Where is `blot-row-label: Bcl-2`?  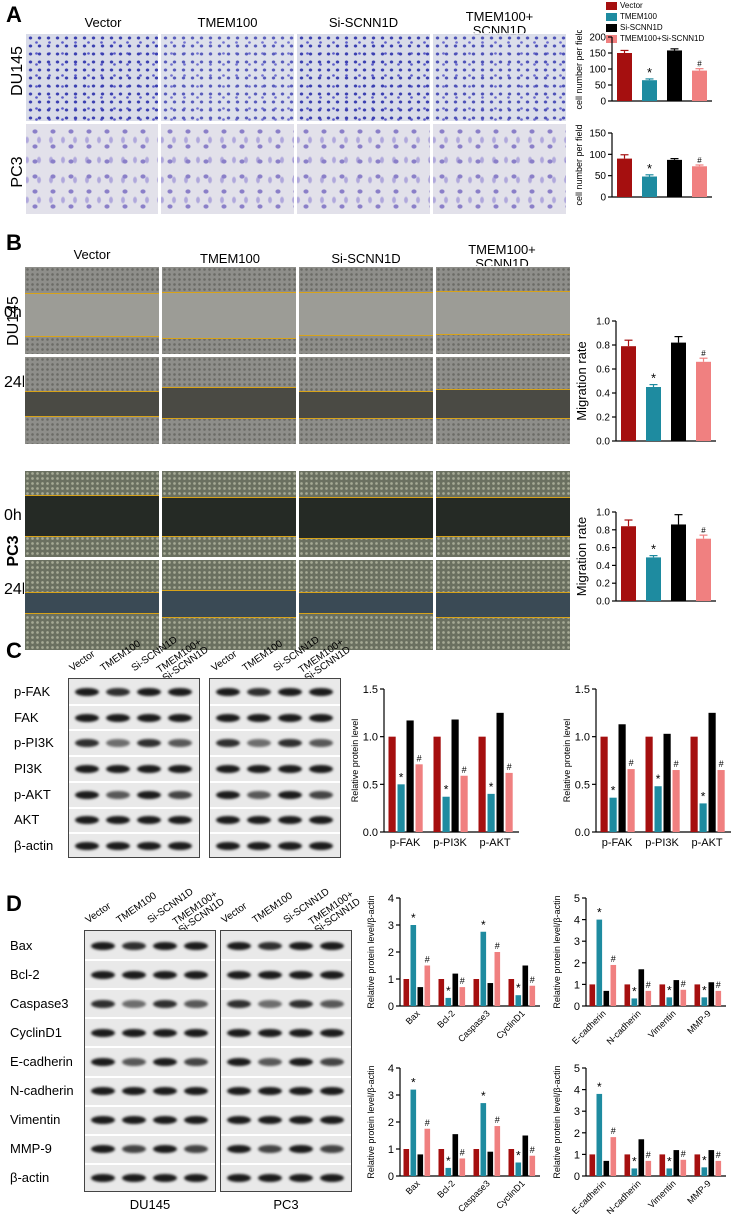 blot-row-label: Bcl-2 is located at coordinates (25, 974).